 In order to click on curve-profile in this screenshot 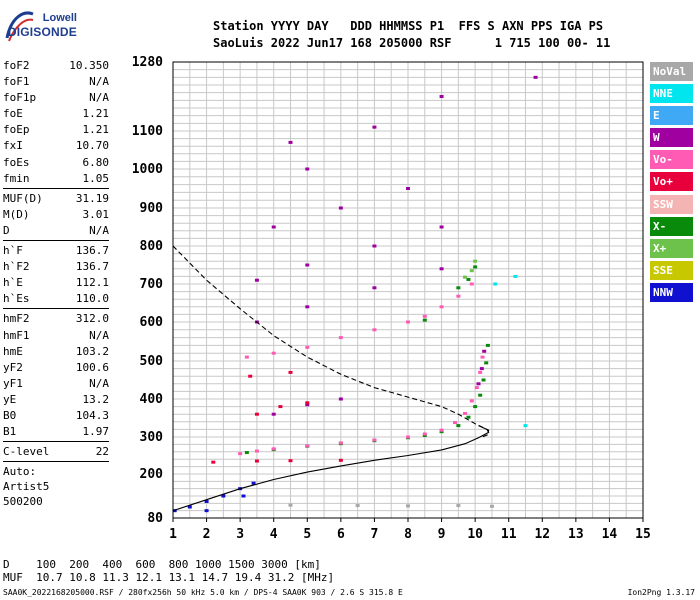, I will do `click(331, 468)`.